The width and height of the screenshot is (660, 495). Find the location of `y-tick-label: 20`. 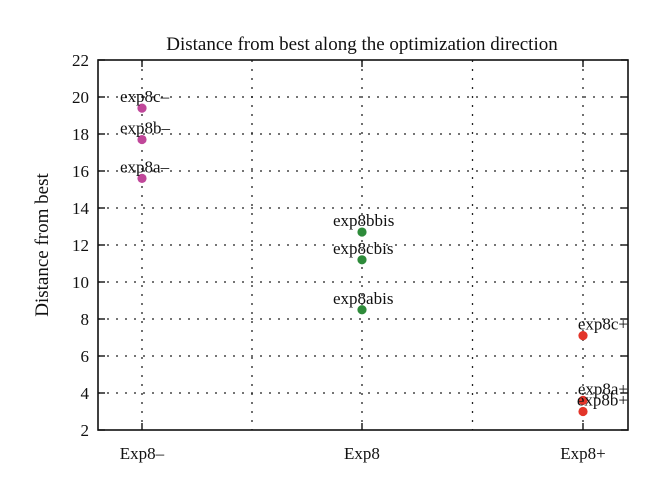

y-tick-label: 20 is located at coordinates (80, 97).